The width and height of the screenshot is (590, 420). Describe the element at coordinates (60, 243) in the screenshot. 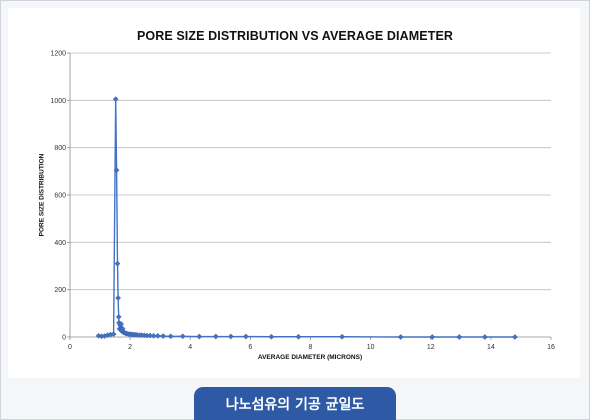

I see `y-tick-label-2: 400` at that location.